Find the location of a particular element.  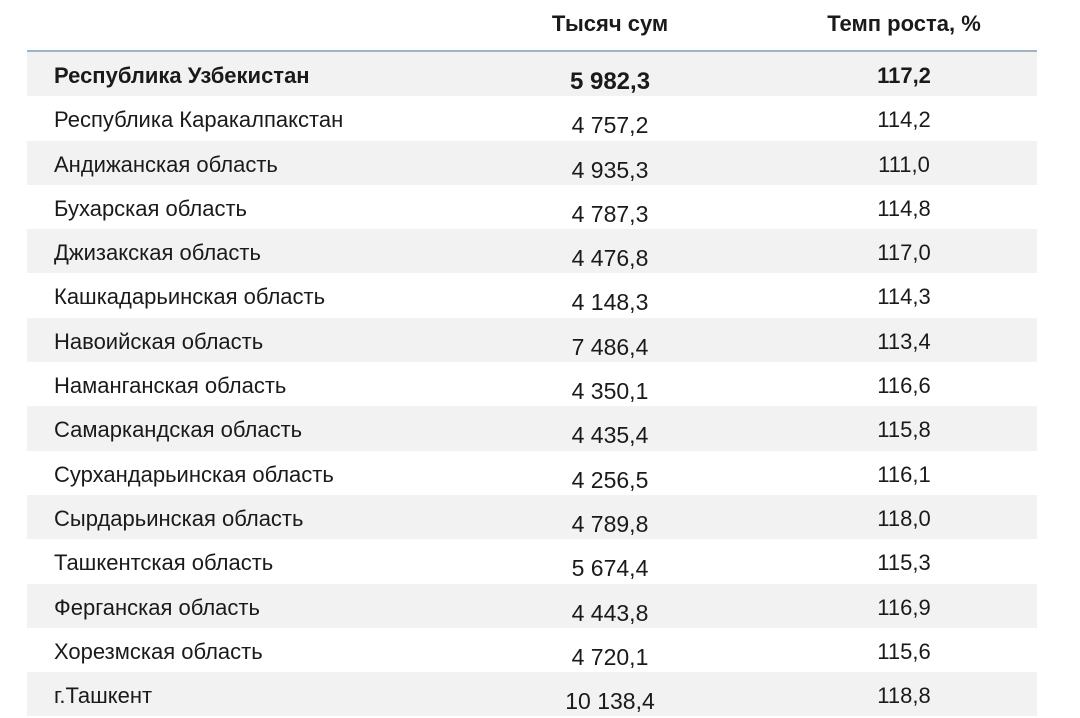

region-name: Республика Каракалпакстан is located at coordinates (199, 120).